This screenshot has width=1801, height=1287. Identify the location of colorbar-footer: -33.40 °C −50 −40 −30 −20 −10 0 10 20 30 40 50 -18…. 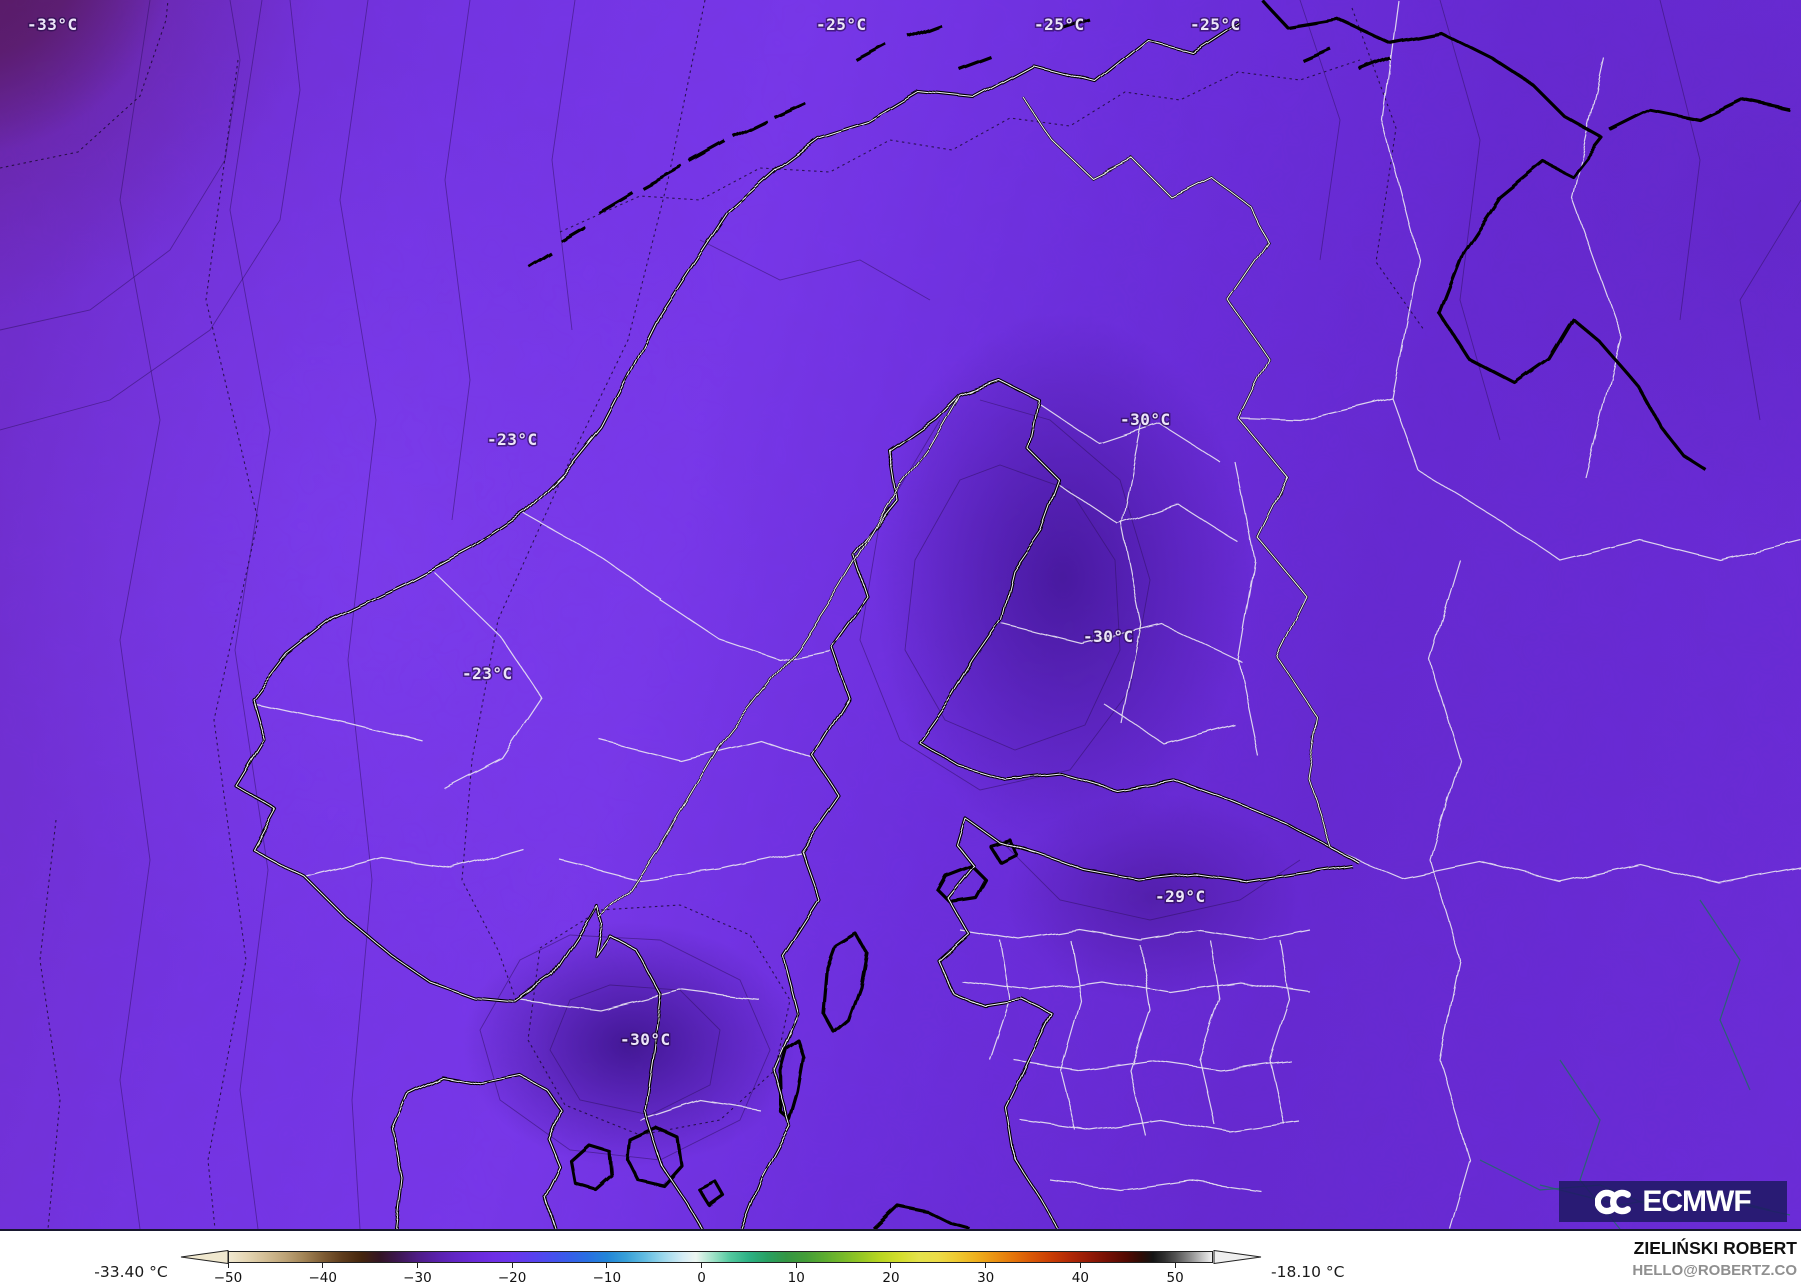
(900, 1259).